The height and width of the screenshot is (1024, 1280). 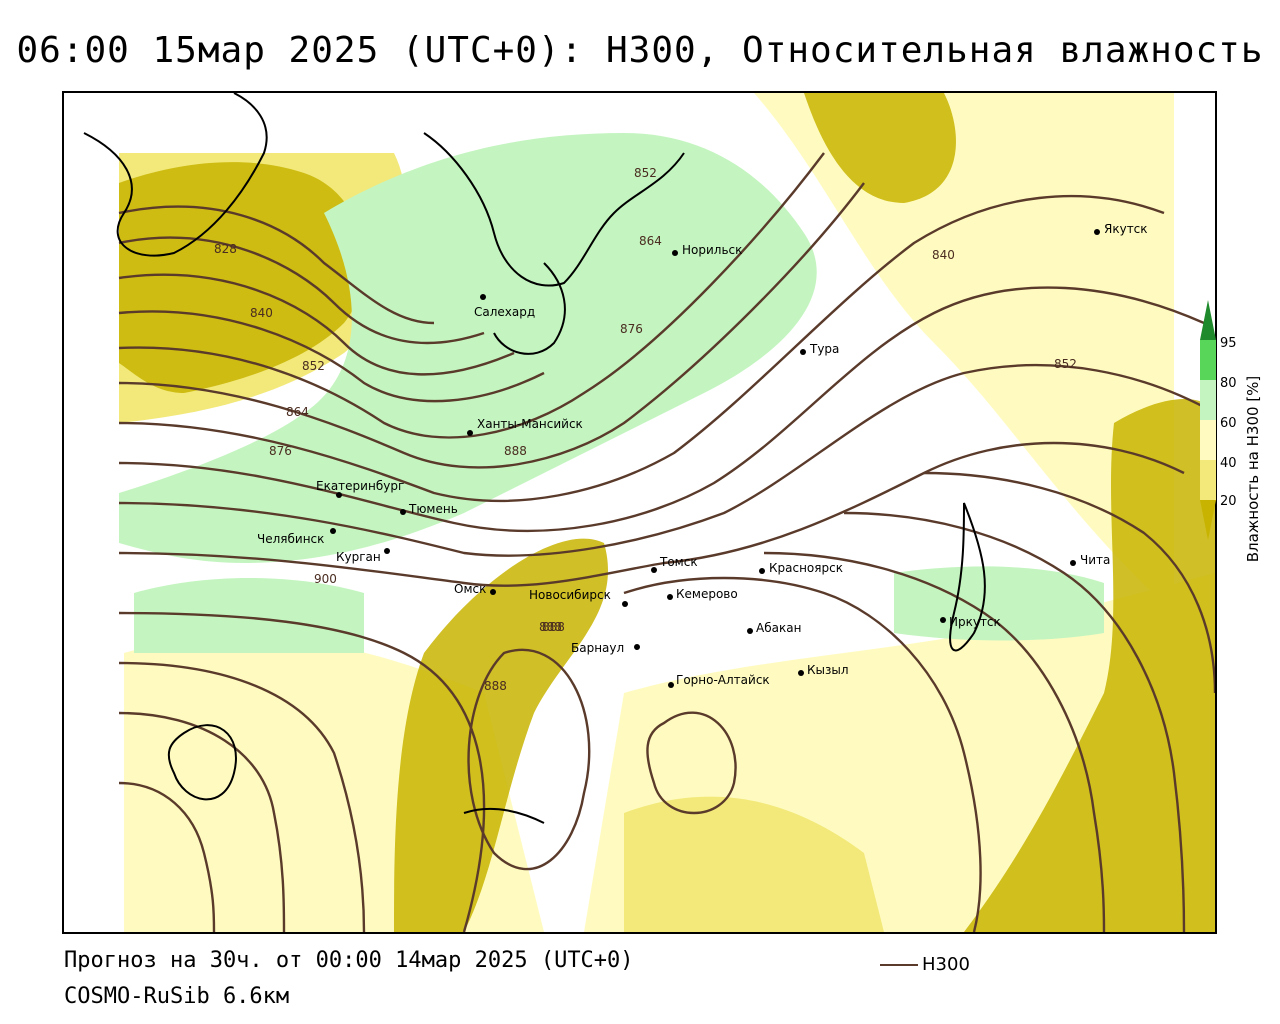 What do you see at coordinates (325, 579) in the screenshot?
I see `contour-label: 900` at bounding box center [325, 579].